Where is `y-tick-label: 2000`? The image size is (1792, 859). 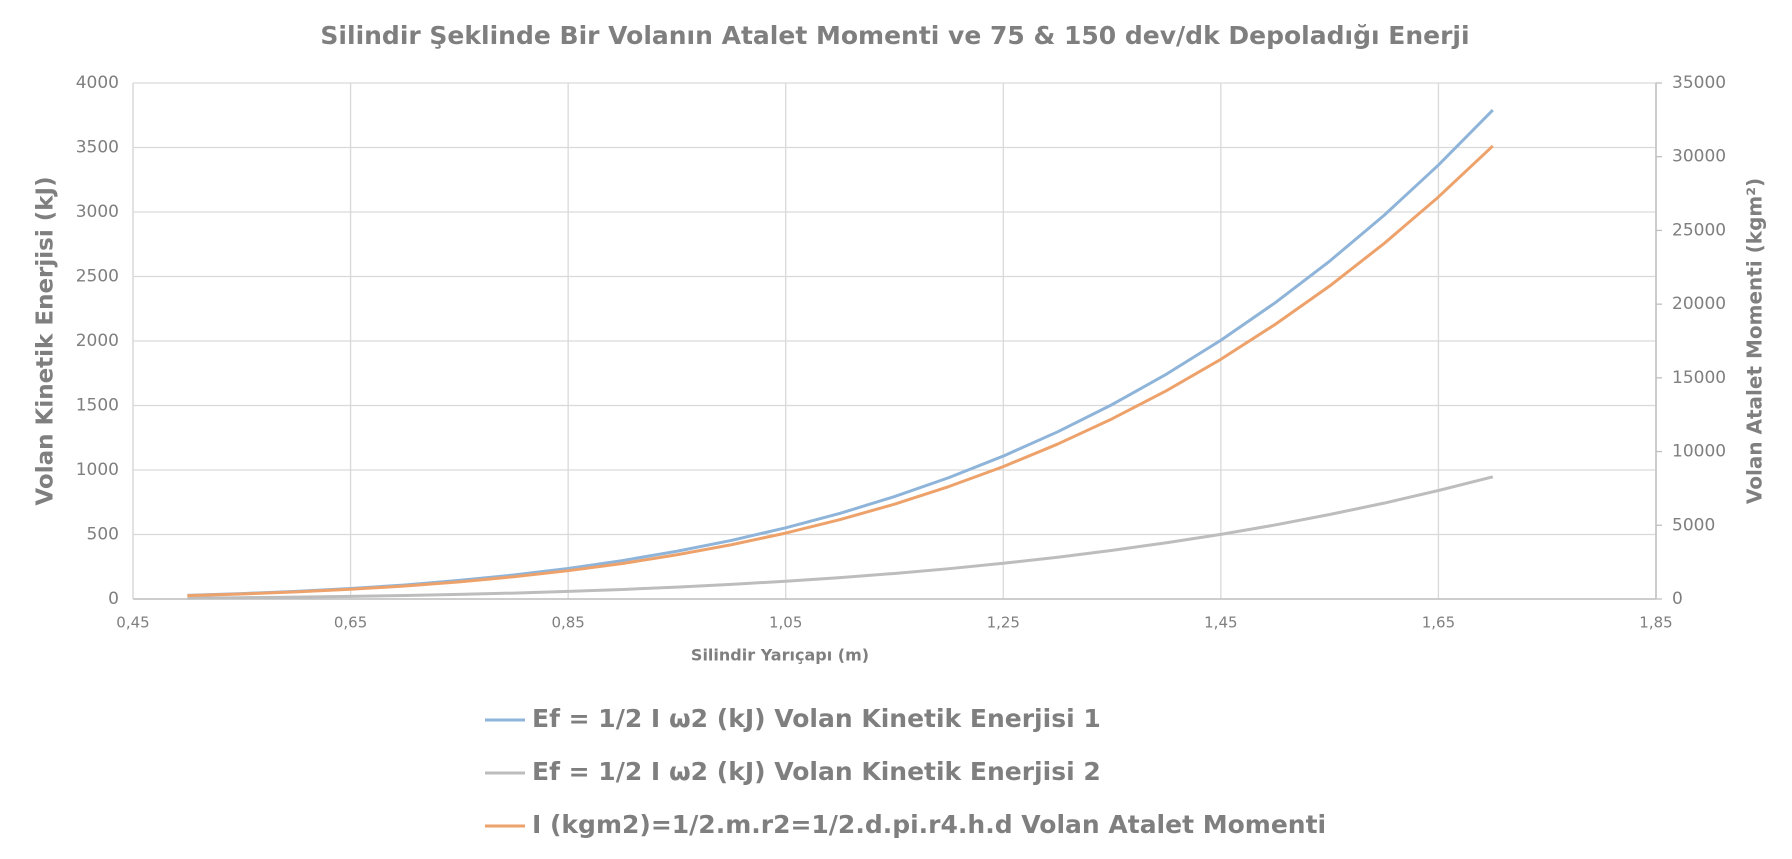
y-tick-label: 2000 is located at coordinates (97, 341).